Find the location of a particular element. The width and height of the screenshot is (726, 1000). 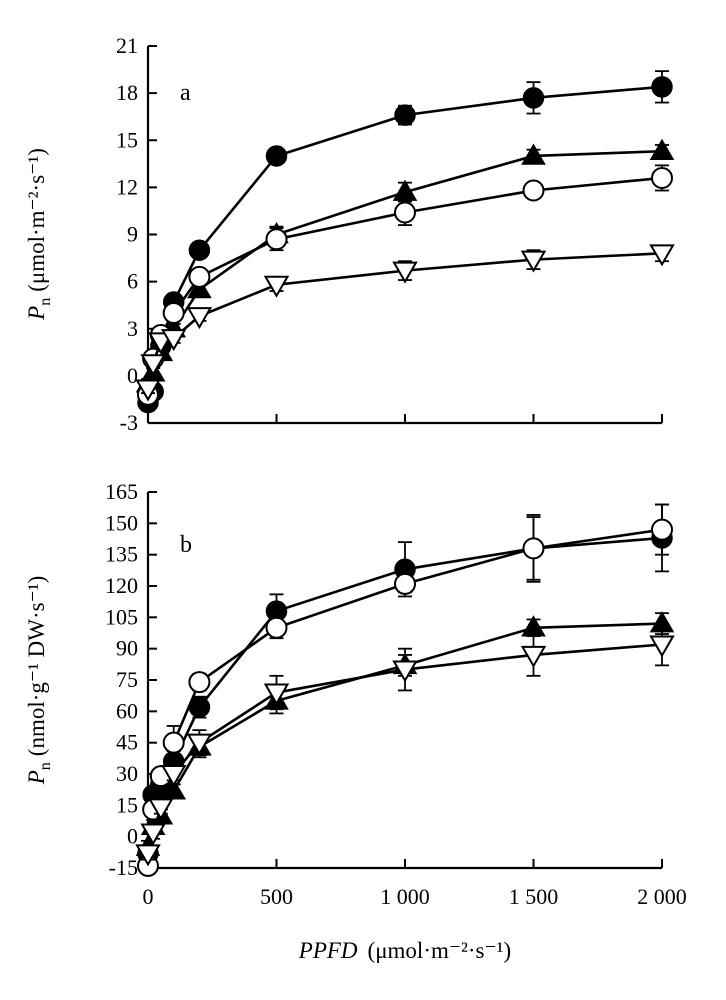

y-tick-label: 75 is located at coordinates (127, 679).